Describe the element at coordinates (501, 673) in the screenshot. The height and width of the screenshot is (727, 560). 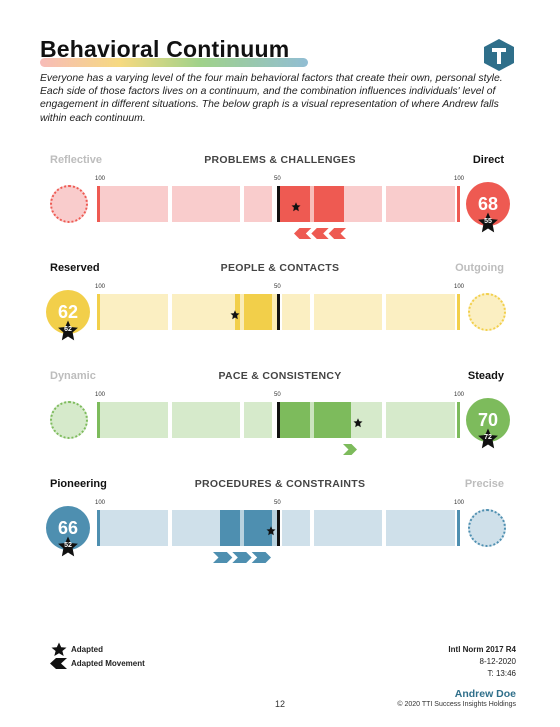
I see `report-time: T: 13:46` at that location.